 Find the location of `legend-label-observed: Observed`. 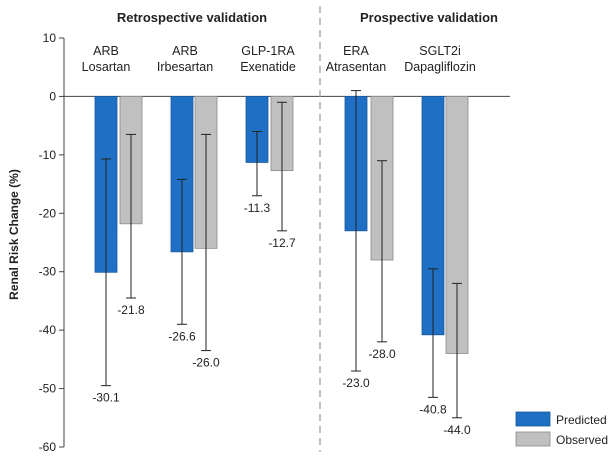

legend-label-observed: Observed is located at coordinates (582, 440).